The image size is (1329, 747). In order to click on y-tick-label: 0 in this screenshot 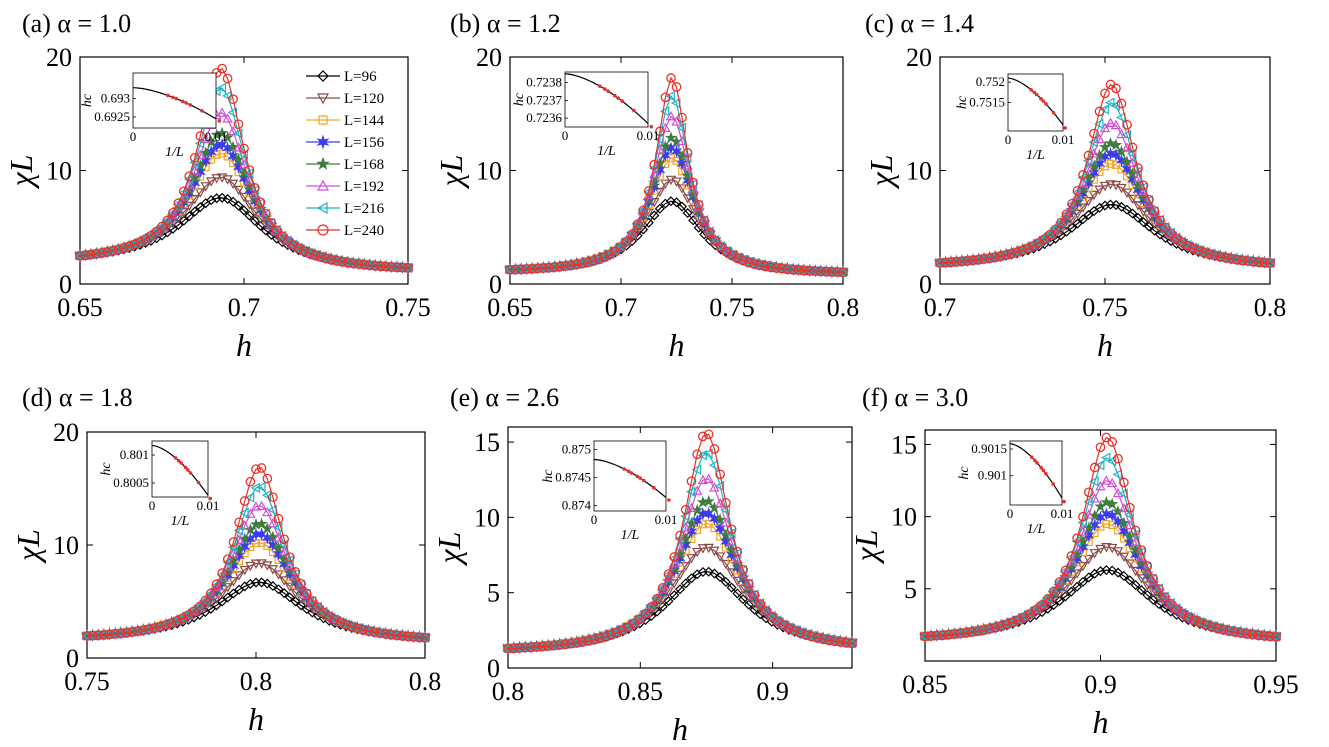, I will do `click(493, 668)`.